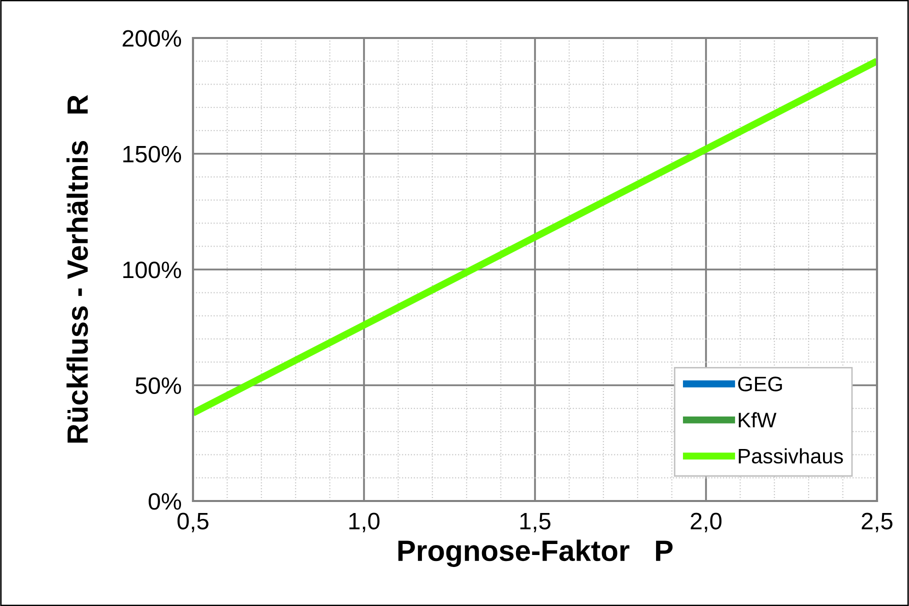 The height and width of the screenshot is (606, 909). Describe the element at coordinates (152, 270) in the screenshot. I see `y-tick-label: 100%` at that location.